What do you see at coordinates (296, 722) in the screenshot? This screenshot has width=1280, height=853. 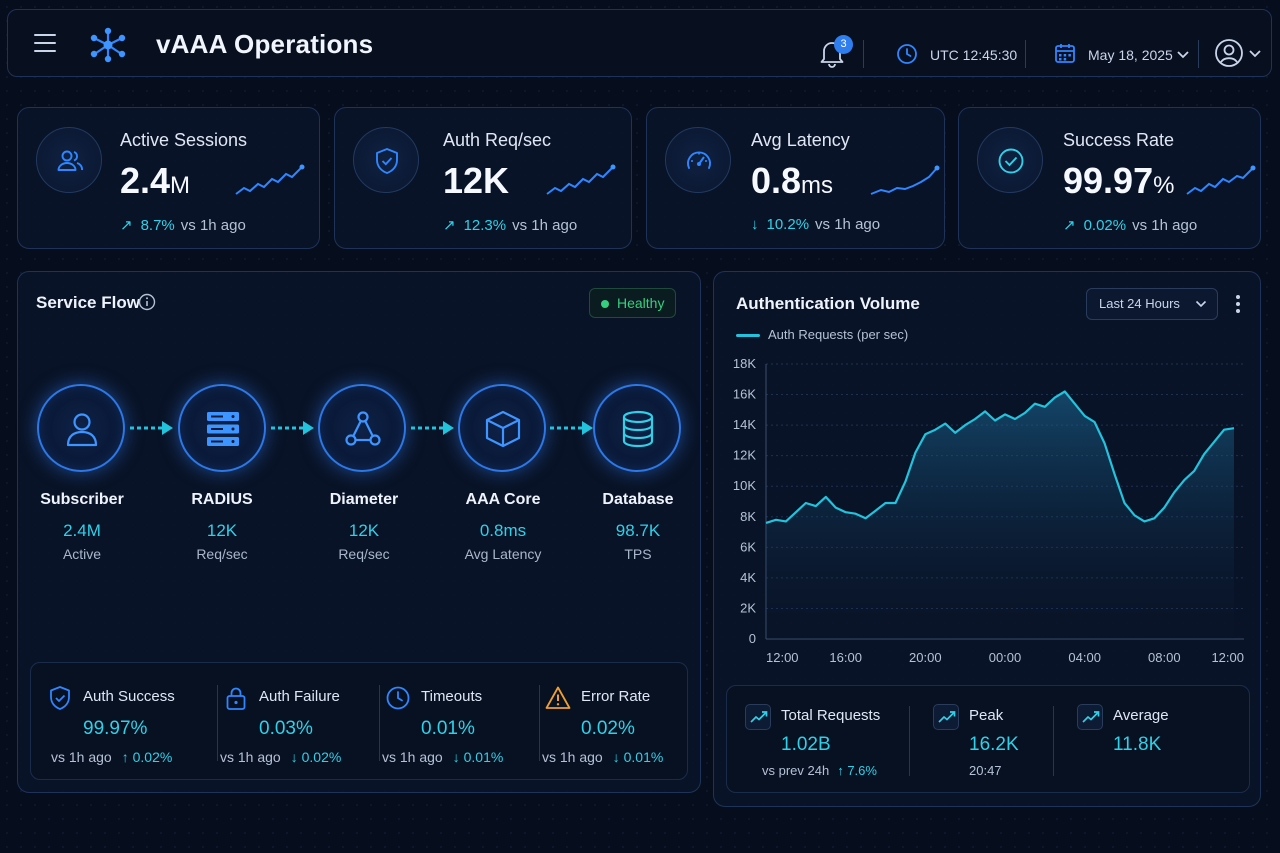 I see `stat-auth-failure: Auth Failure 0.03% vs 1h ago ↓ 0.02%` at bounding box center [296, 722].